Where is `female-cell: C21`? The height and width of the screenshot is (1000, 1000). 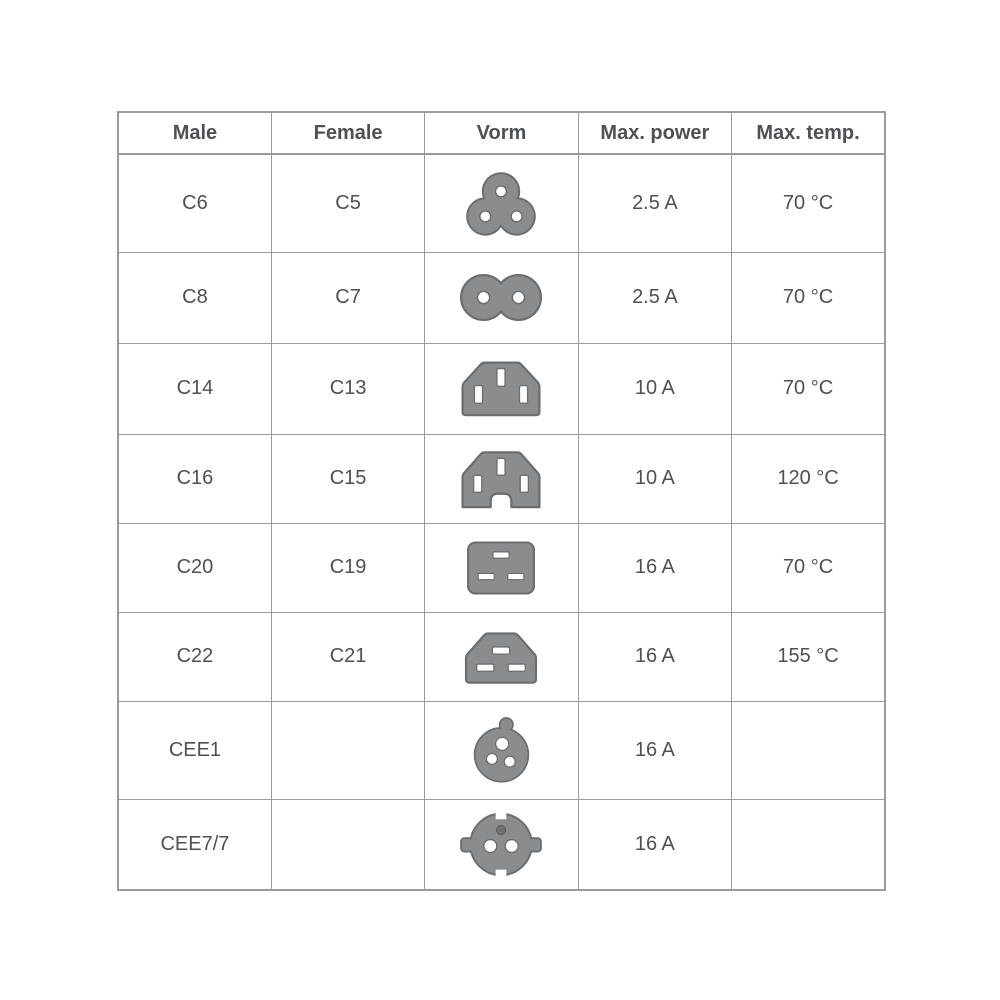
female-cell: C21 is located at coordinates (348, 656).